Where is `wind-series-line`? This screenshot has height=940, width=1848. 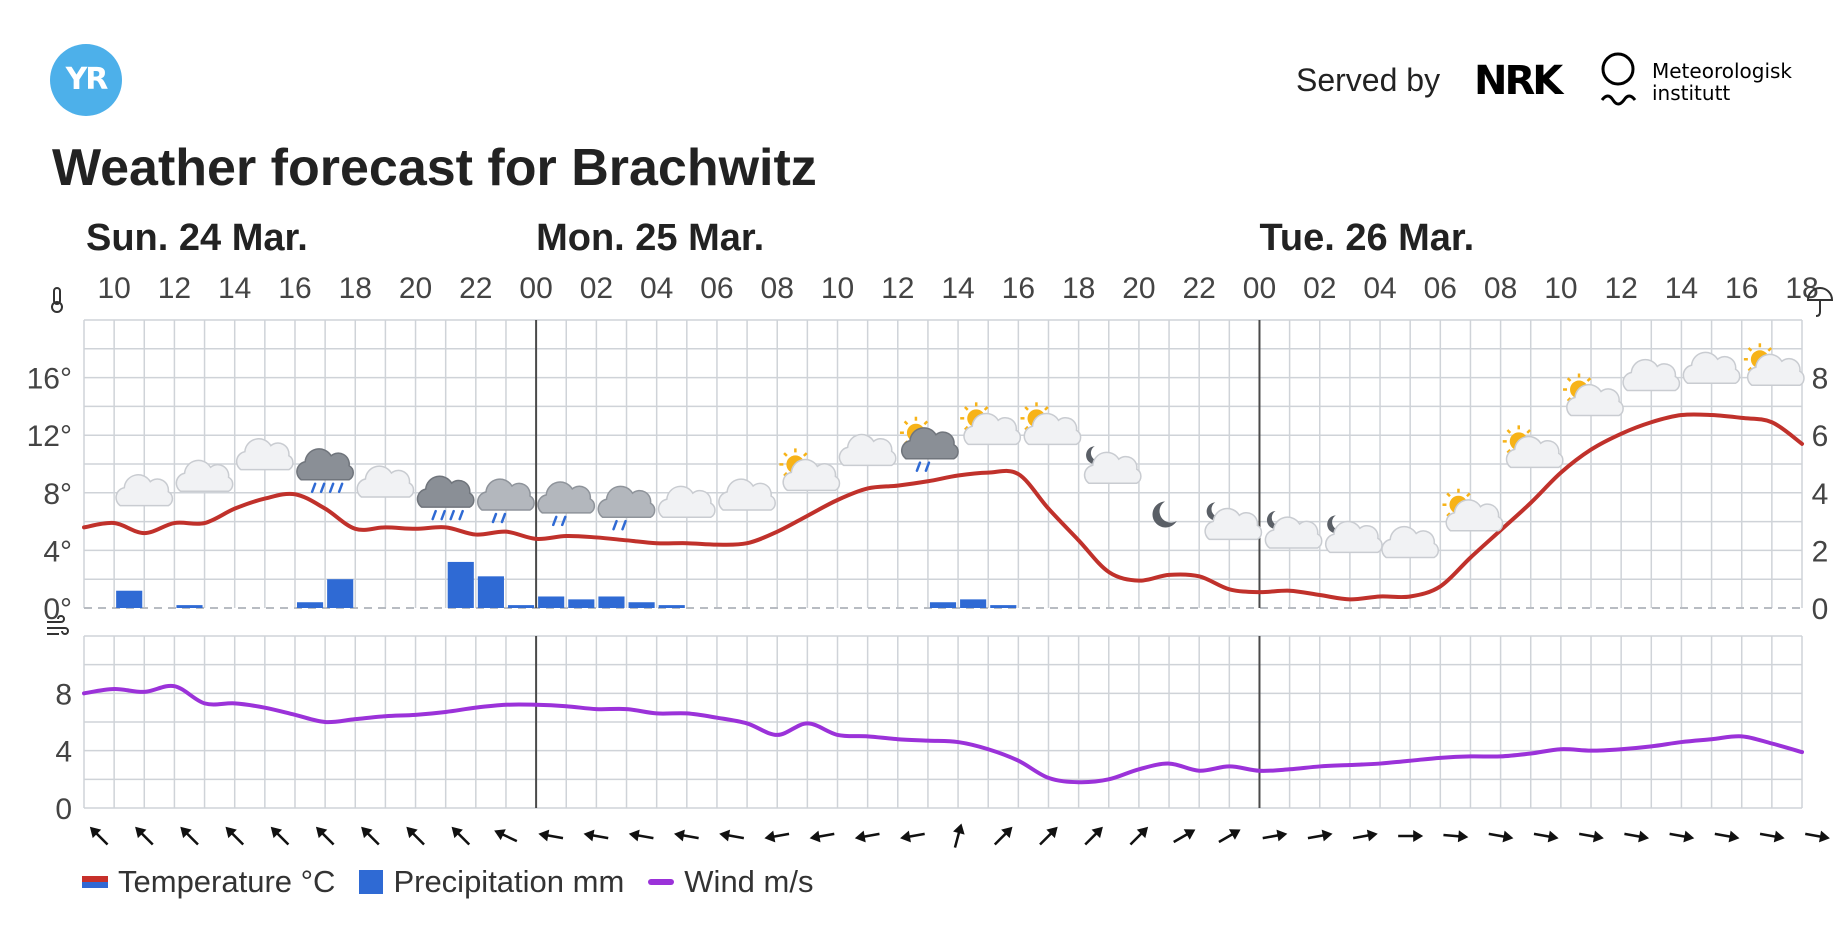 wind-series-line is located at coordinates (943, 734).